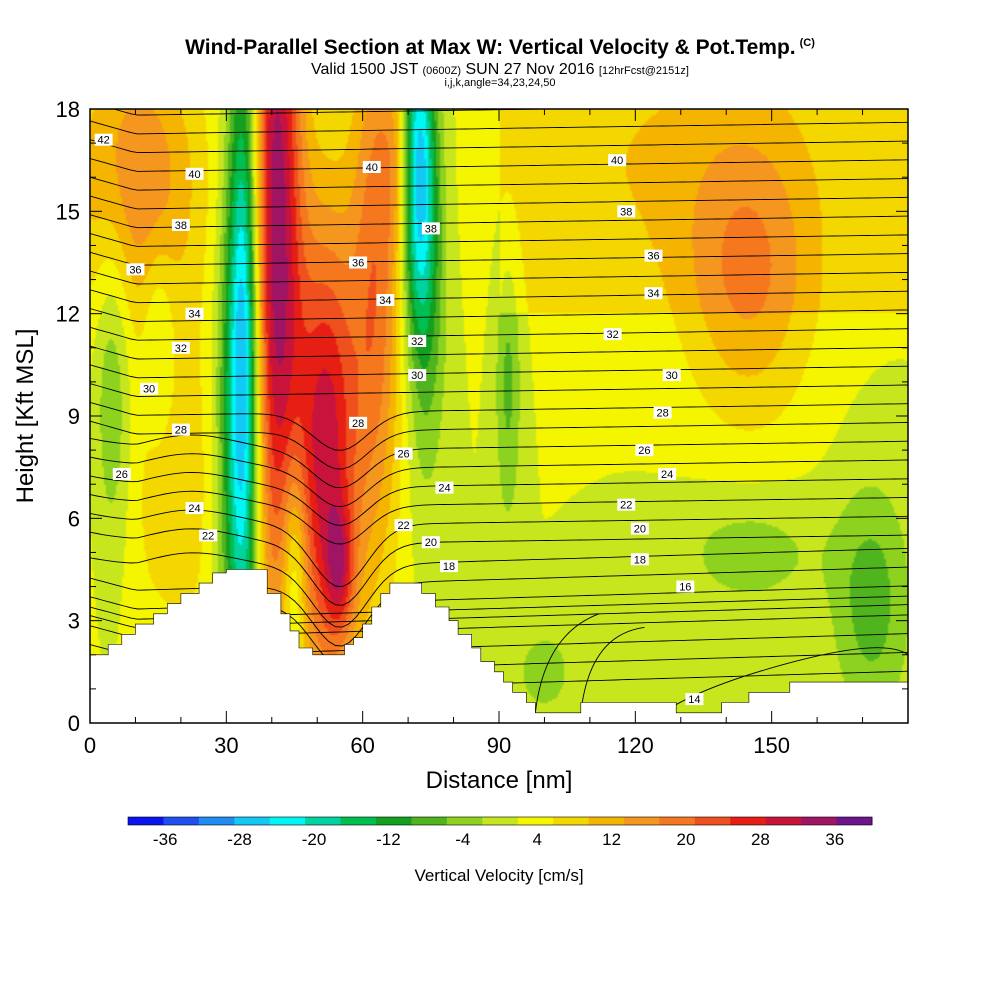 Image resolution: width=1000 pixels, height=1000 pixels. Describe the element at coordinates (662, 413) in the screenshot. I see `theta-contour-label: 28` at that location.